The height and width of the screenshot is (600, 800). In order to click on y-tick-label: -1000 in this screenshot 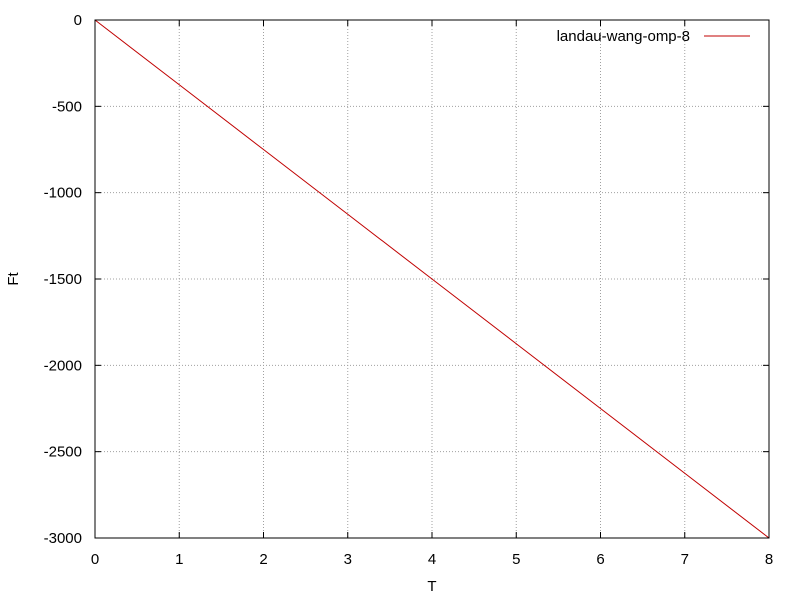, I will do `click(63, 193)`.